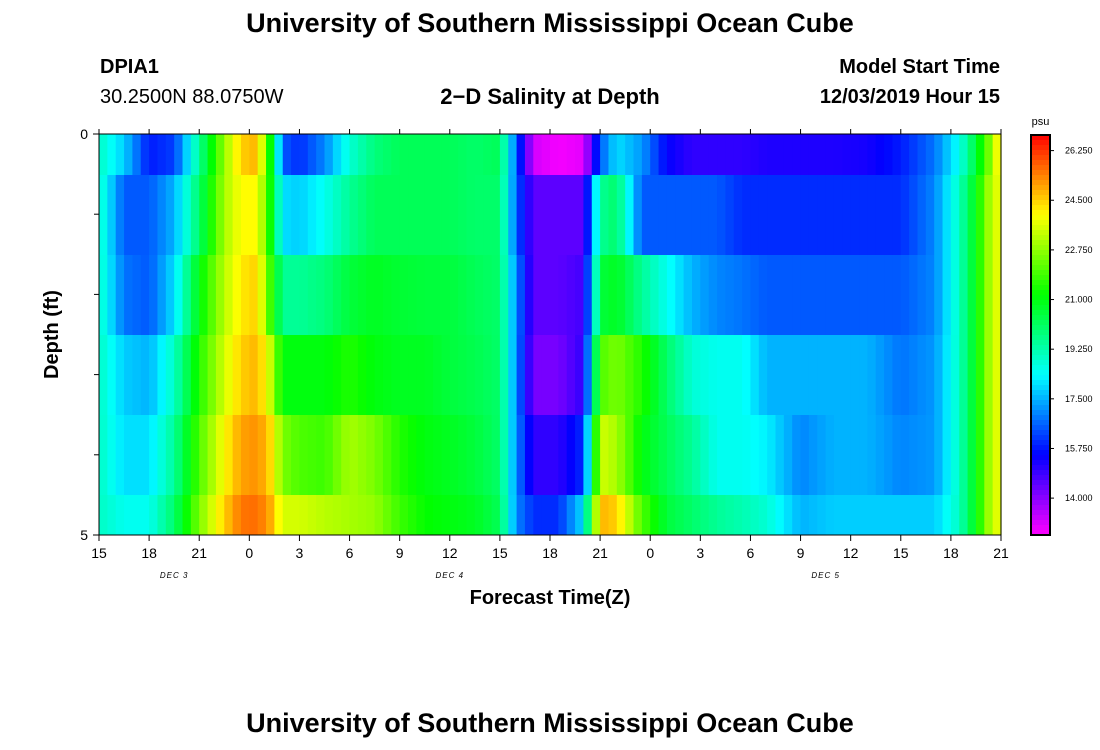 The height and width of the screenshot is (750, 1100). I want to click on heatmap-row, so click(550, 375).